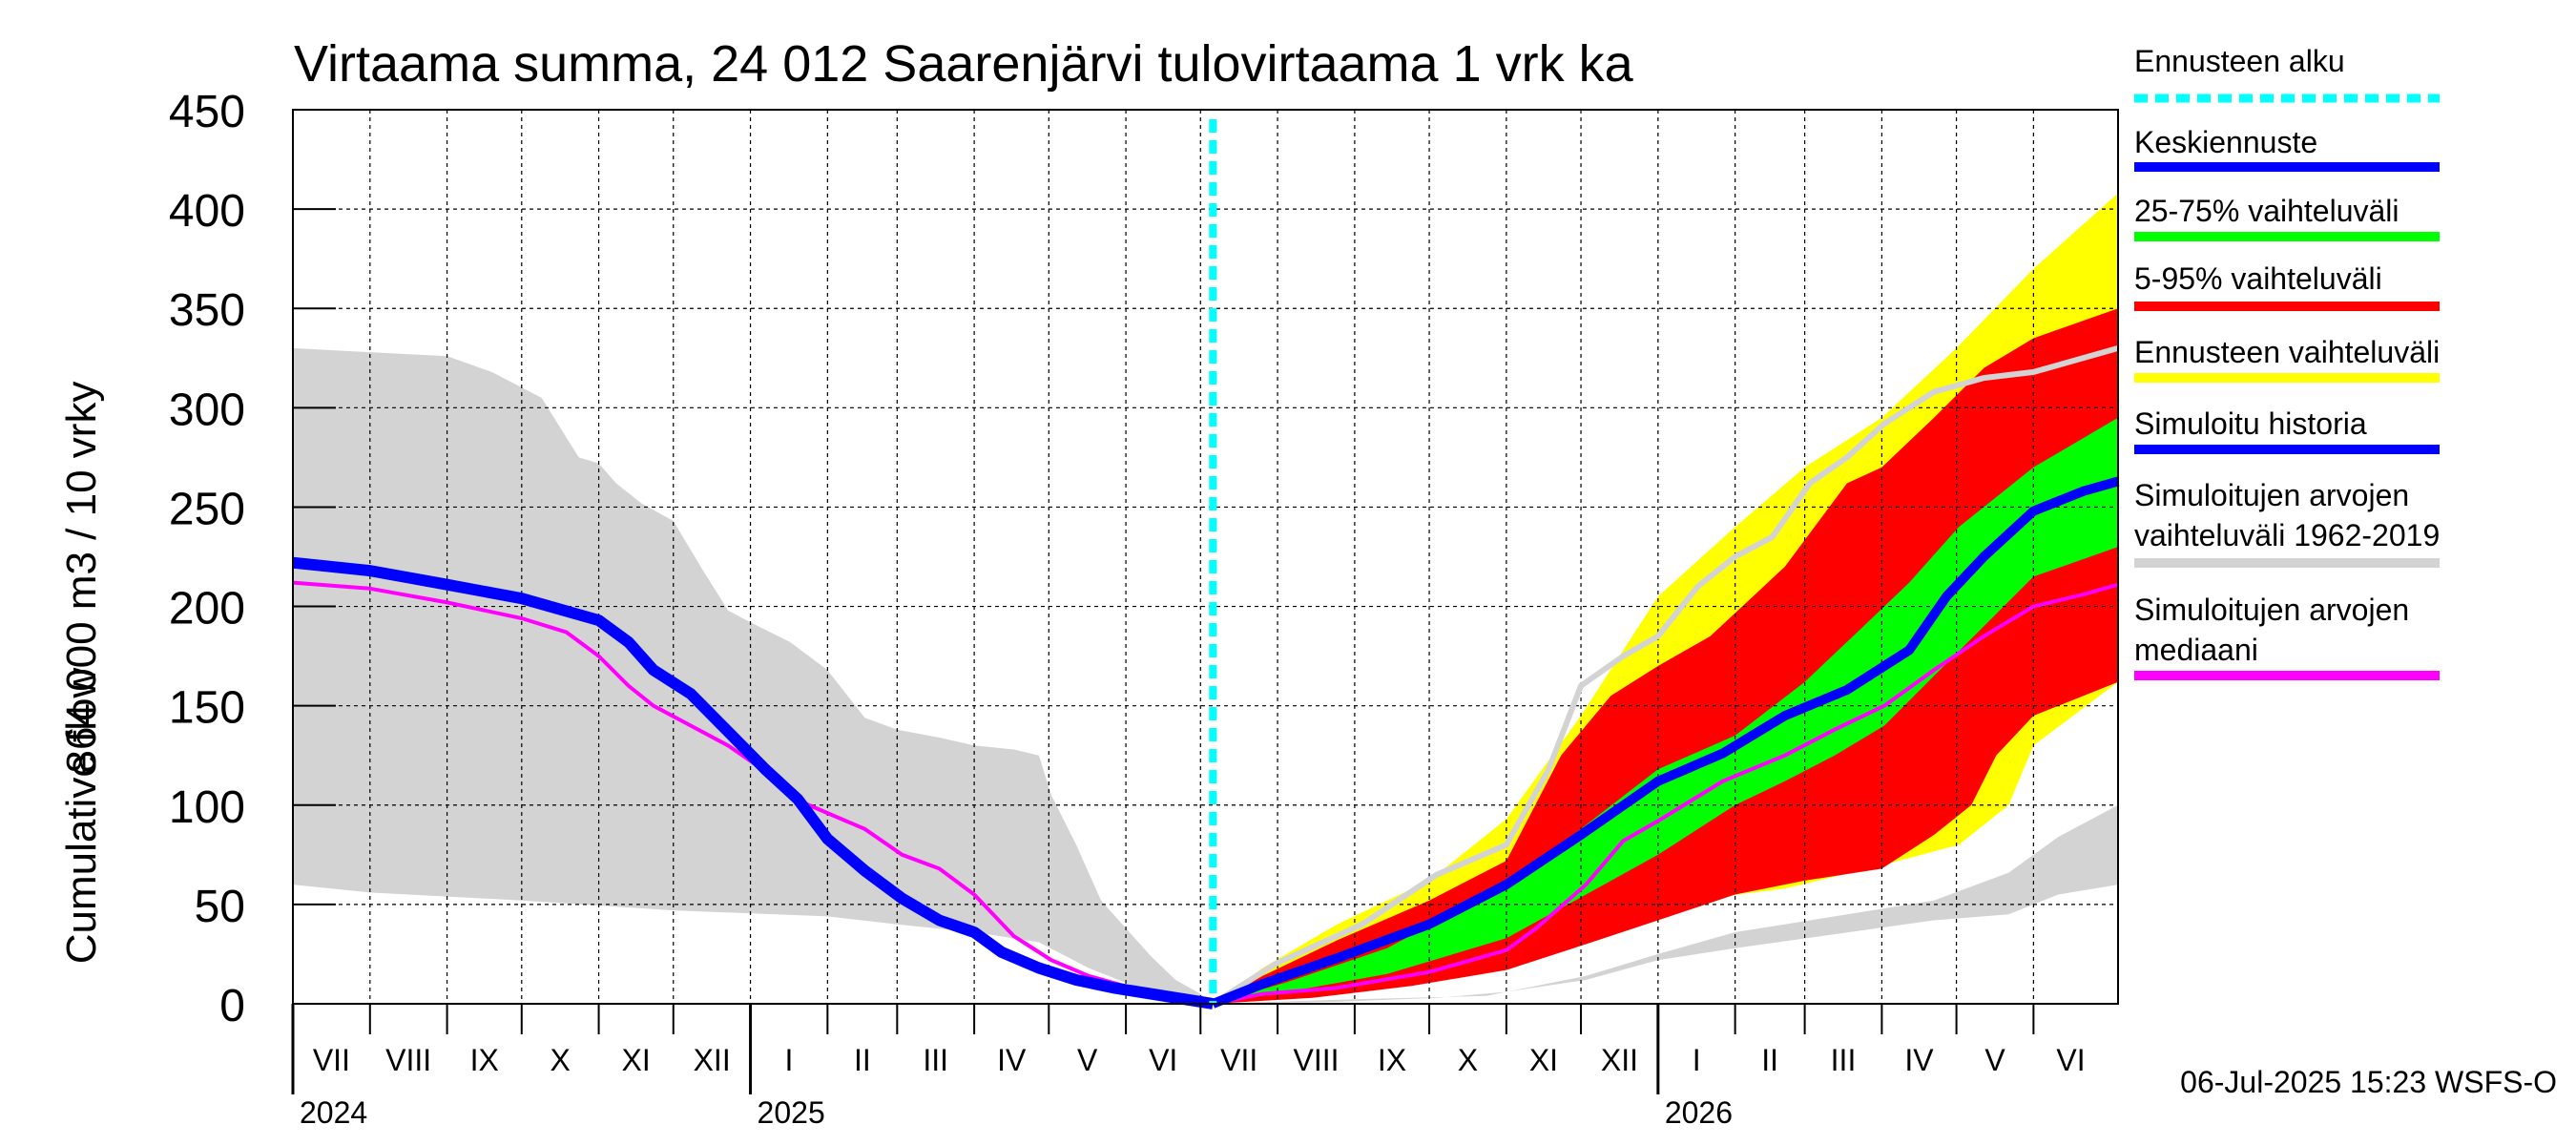 This screenshot has height=1145, width=2576. What do you see at coordinates (2266, 211) in the screenshot?
I see `legend-label: 25-75% vaihteluväli` at bounding box center [2266, 211].